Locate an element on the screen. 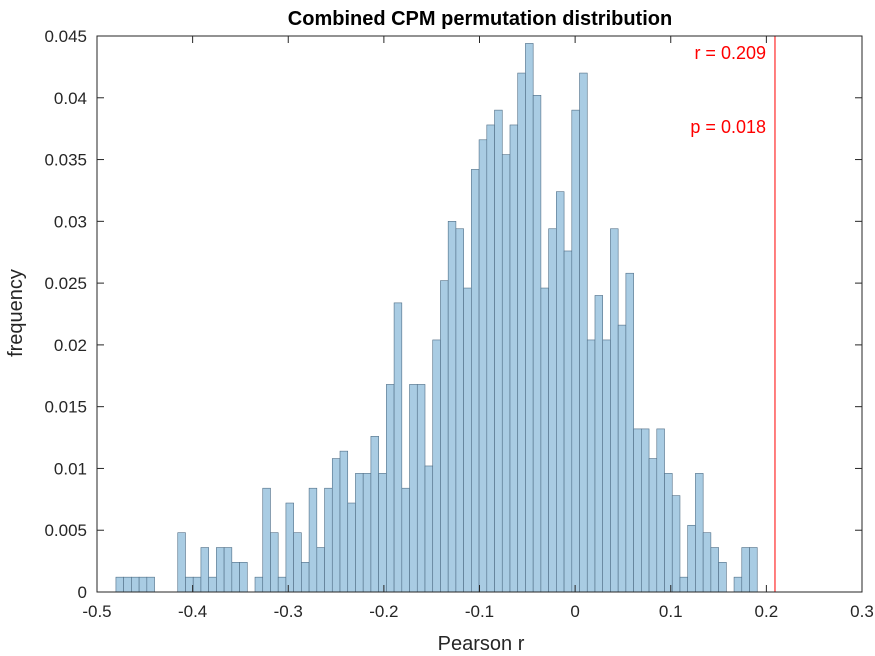 The image size is (875, 656). x-tick-label: -0.4 is located at coordinates (192, 611).